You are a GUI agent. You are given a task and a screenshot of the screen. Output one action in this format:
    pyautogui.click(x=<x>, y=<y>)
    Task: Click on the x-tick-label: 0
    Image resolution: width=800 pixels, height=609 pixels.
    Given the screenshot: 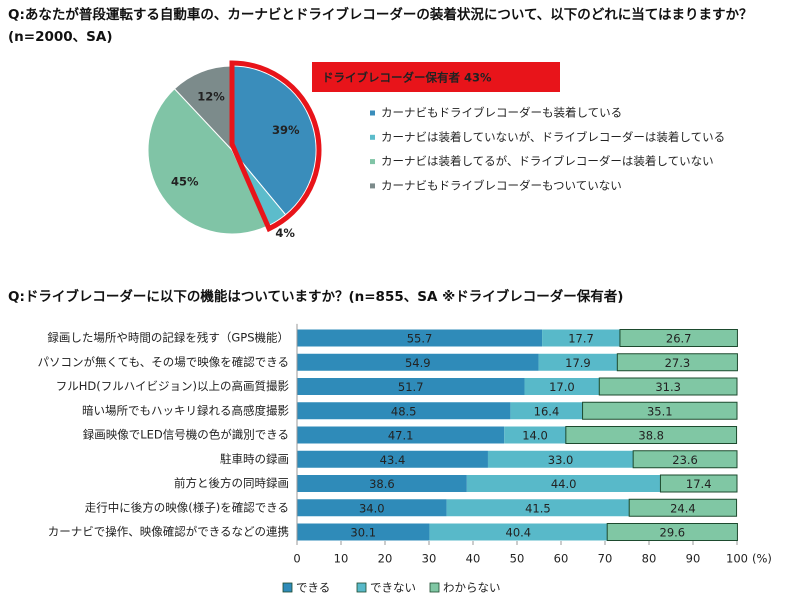 What is the action you would take?
    pyautogui.click(x=296, y=559)
    